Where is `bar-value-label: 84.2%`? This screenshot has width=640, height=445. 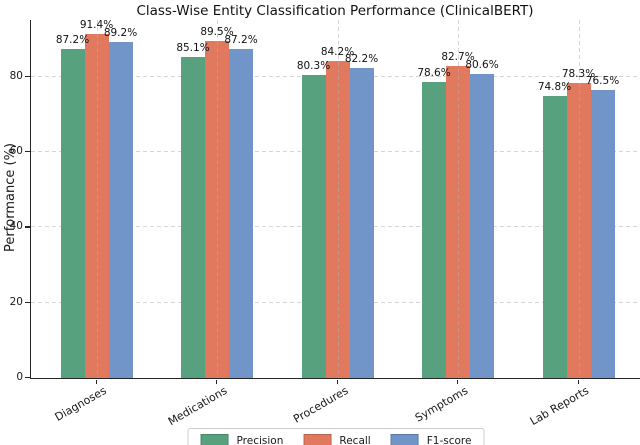 bar-value-label: 84.2% is located at coordinates (337, 51).